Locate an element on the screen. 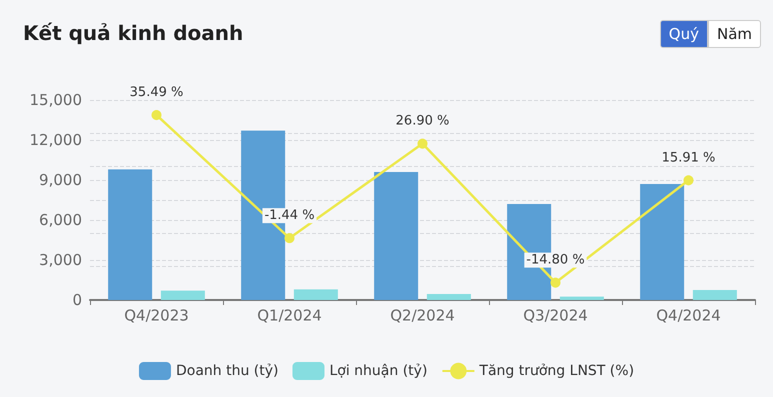 The width and height of the screenshot is (773, 397). data-label: -14.80 % is located at coordinates (555, 260).